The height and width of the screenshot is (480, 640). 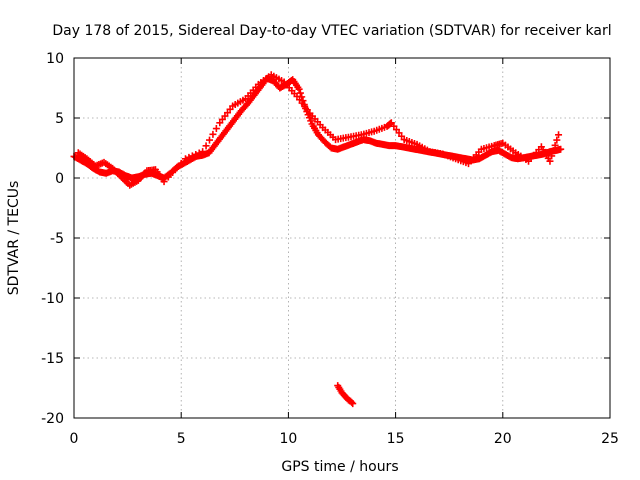 I want to click on y-tick-label: -20, so click(x=52, y=419).